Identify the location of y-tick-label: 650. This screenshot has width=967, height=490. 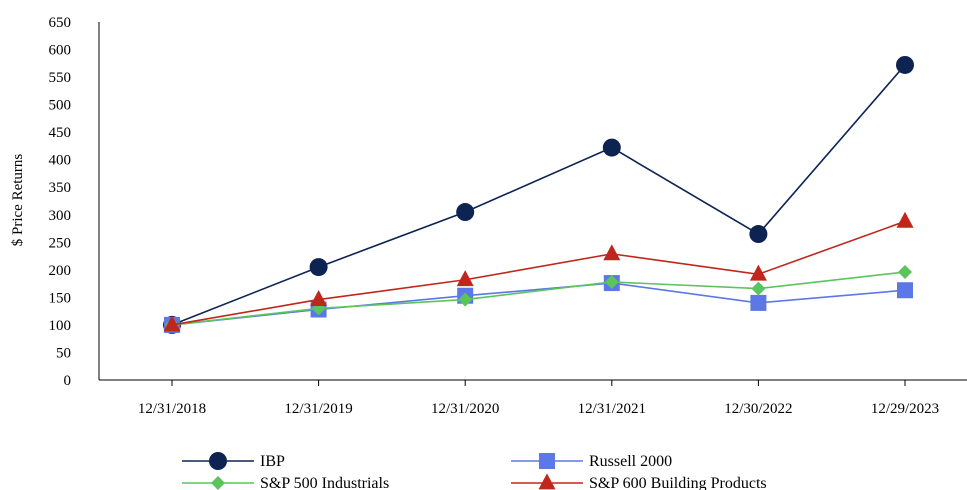
(60, 23).